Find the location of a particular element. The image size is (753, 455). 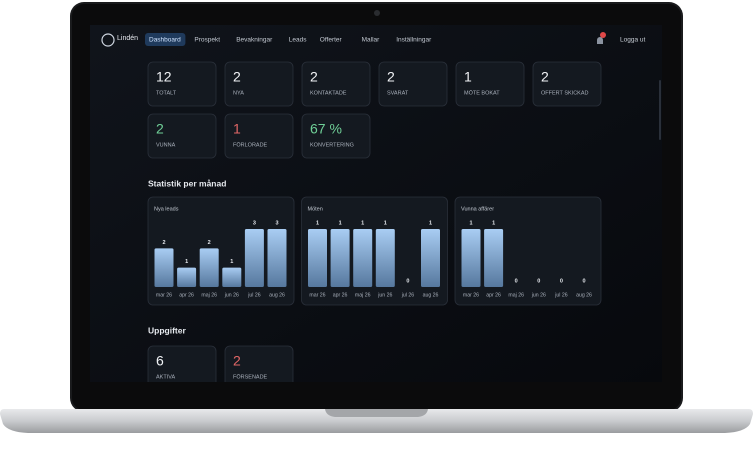

chart-title: Nya leads is located at coordinates (166, 209).